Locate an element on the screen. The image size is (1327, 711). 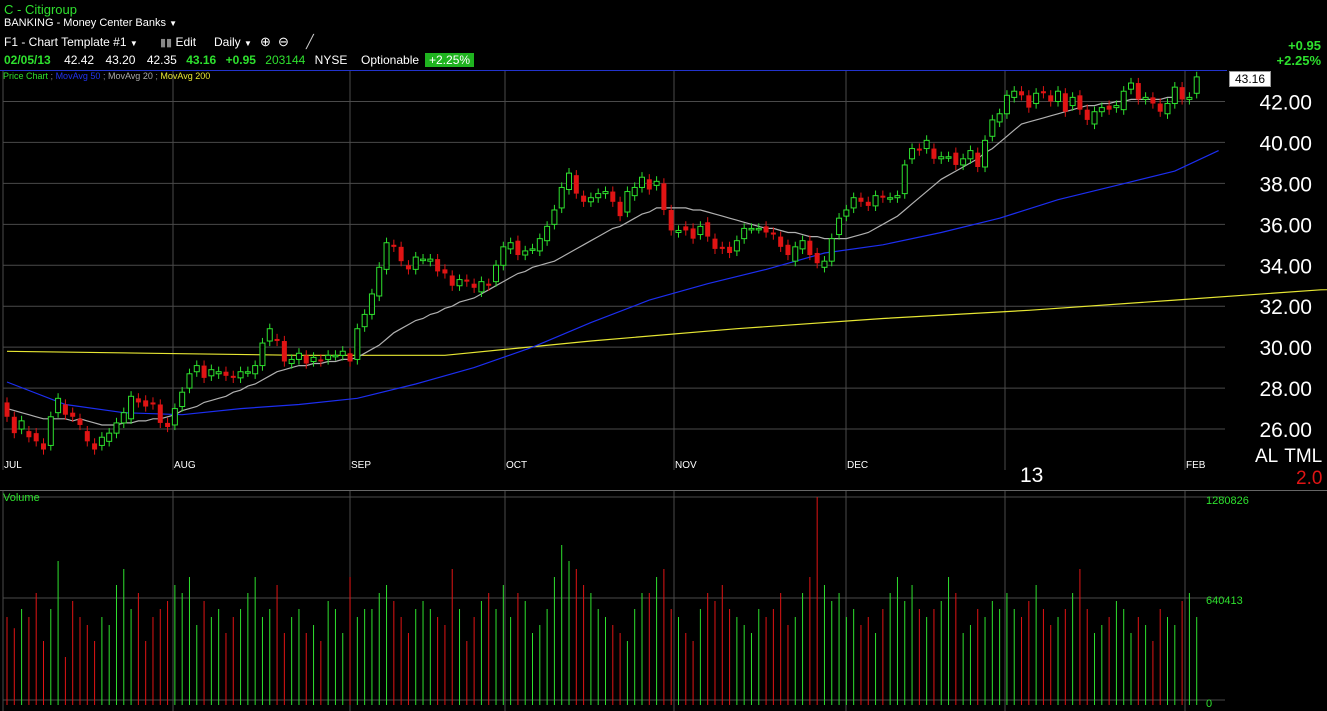
volume-tick-label: 0 is located at coordinates (1209, 704).